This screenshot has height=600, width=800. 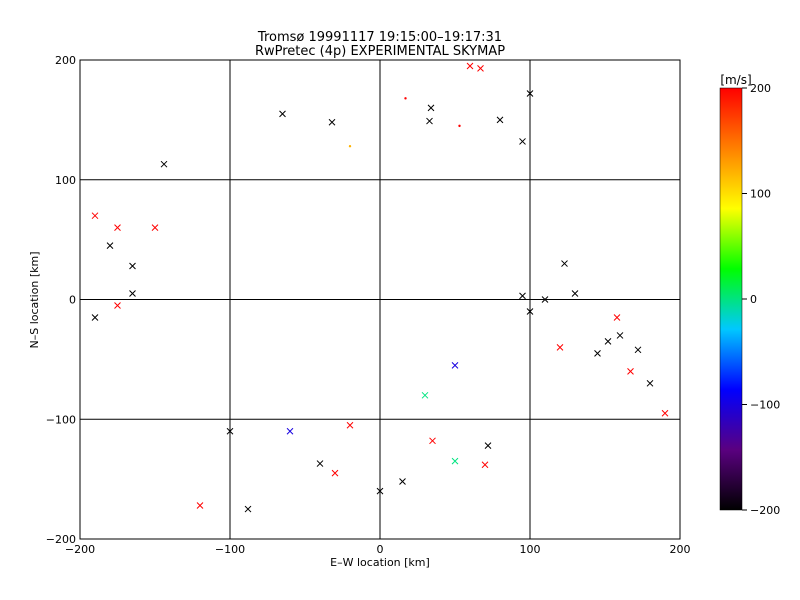 What do you see at coordinates (61, 419) in the screenshot?
I see `y-tick-label: −100` at bounding box center [61, 419].